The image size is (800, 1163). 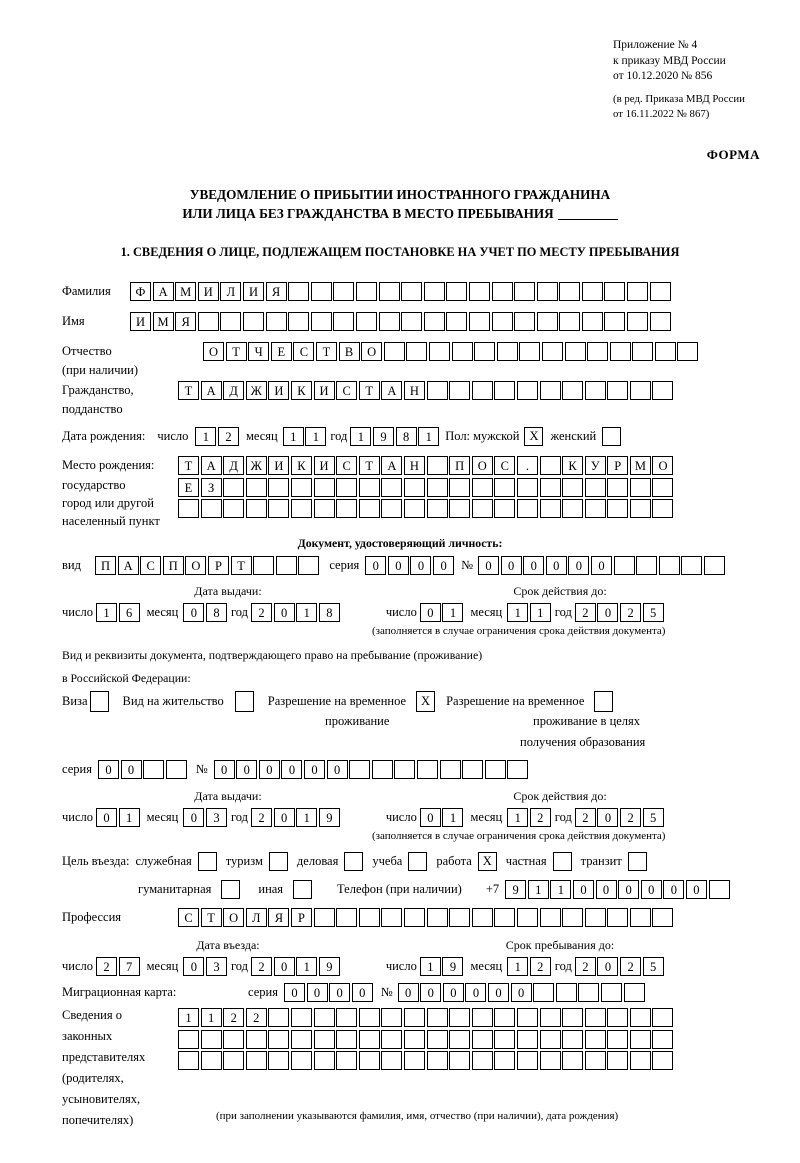 I want to click on char-cell: Н, so click(x=414, y=390).